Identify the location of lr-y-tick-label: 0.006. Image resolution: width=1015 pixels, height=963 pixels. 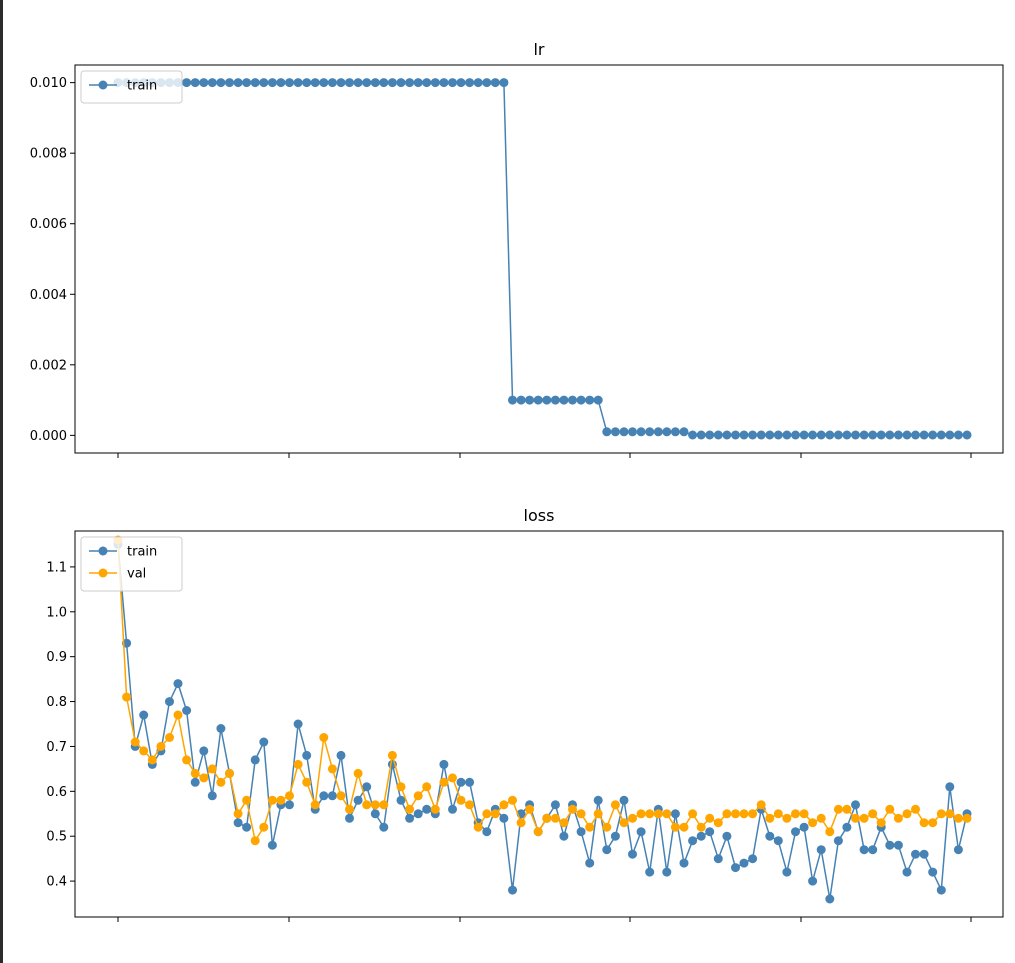
(48, 224).